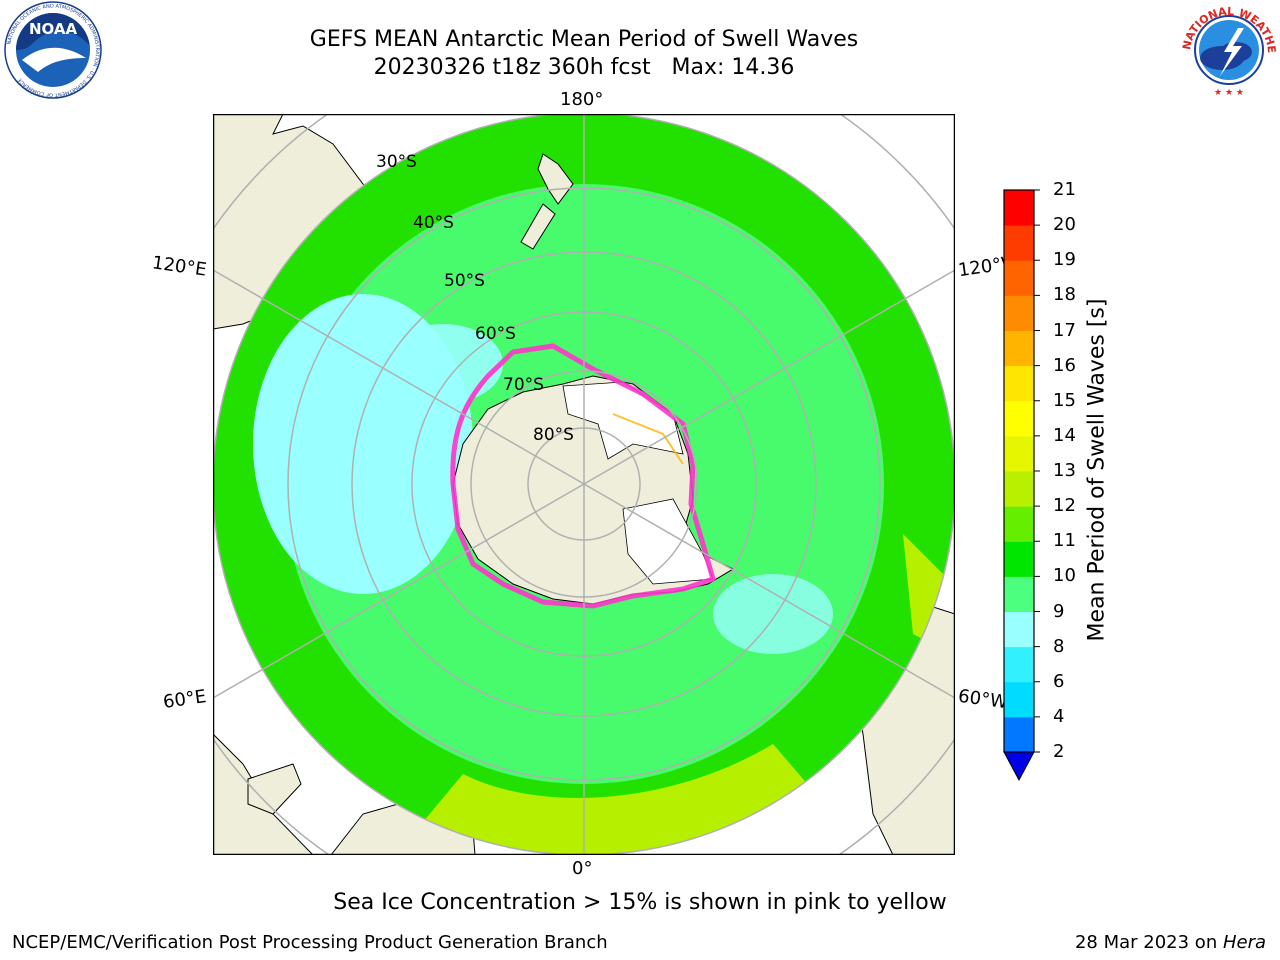 Image resolution: width=1280 pixels, height=960 pixels. Describe the element at coordinates (179, 266) in the screenshot. I see `lon-label-120e: 120°E` at that location.